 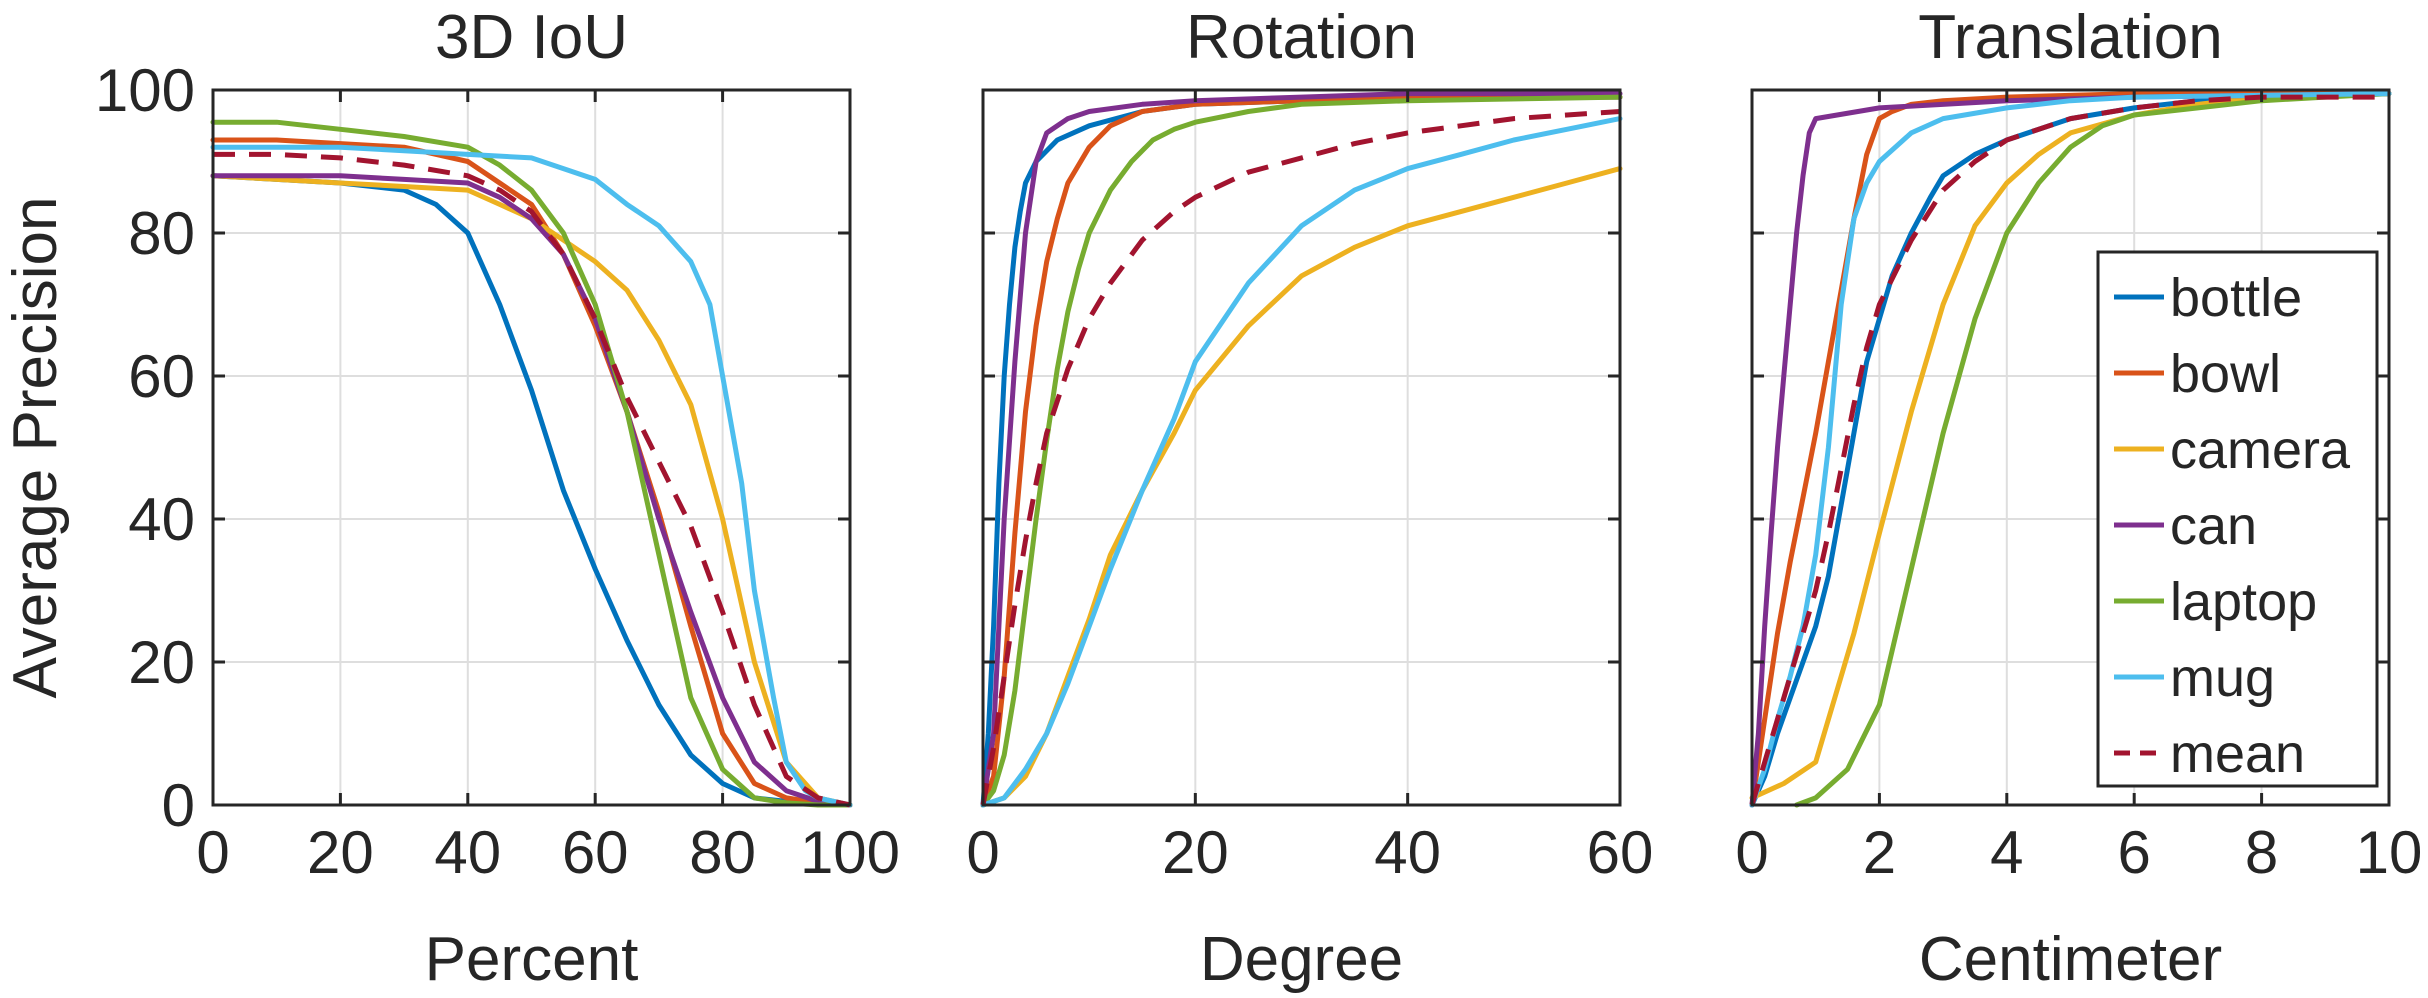 I want to click on x-axis-label: Percent, so click(x=532, y=959).